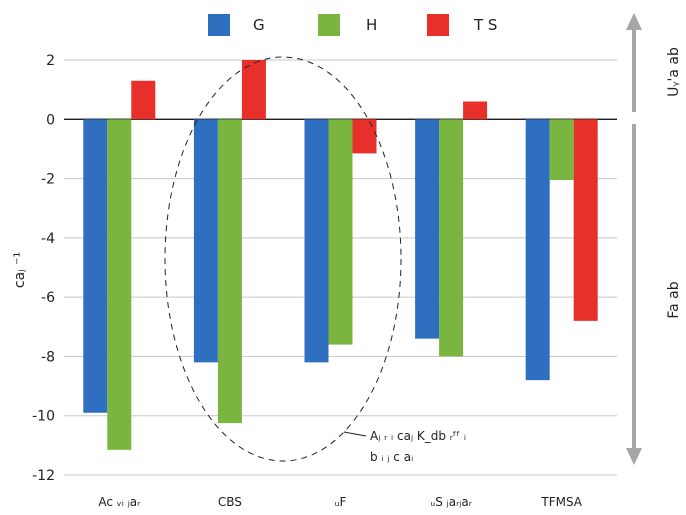 Image resolution: width=686 pixels, height=515 pixels. What do you see at coordinates (43, 417) in the screenshot?
I see `y-tick-label: -10` at bounding box center [43, 417].